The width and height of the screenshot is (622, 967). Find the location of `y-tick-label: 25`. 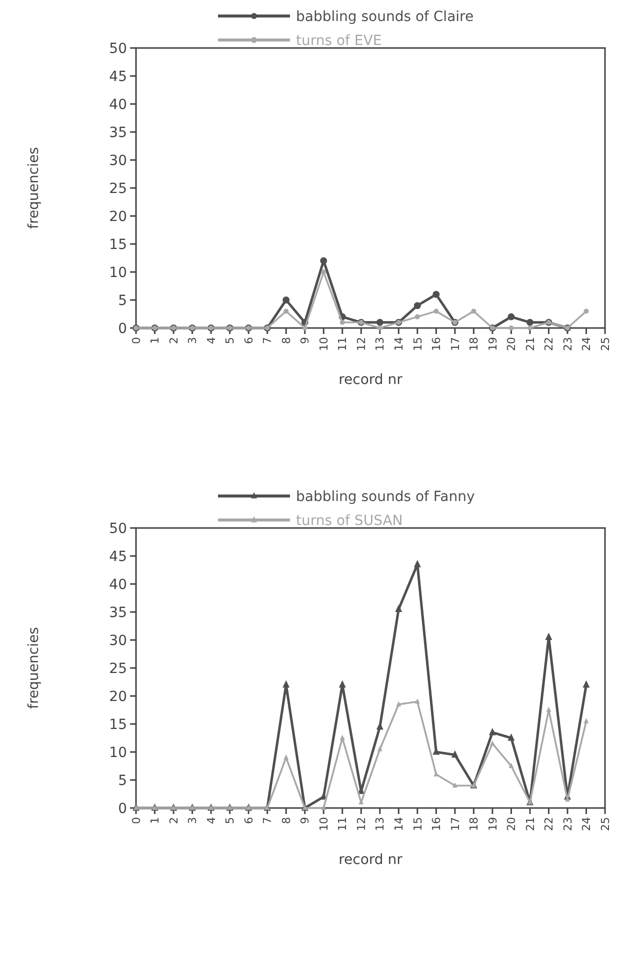

y-tick-label: 25 is located at coordinates (118, 188).